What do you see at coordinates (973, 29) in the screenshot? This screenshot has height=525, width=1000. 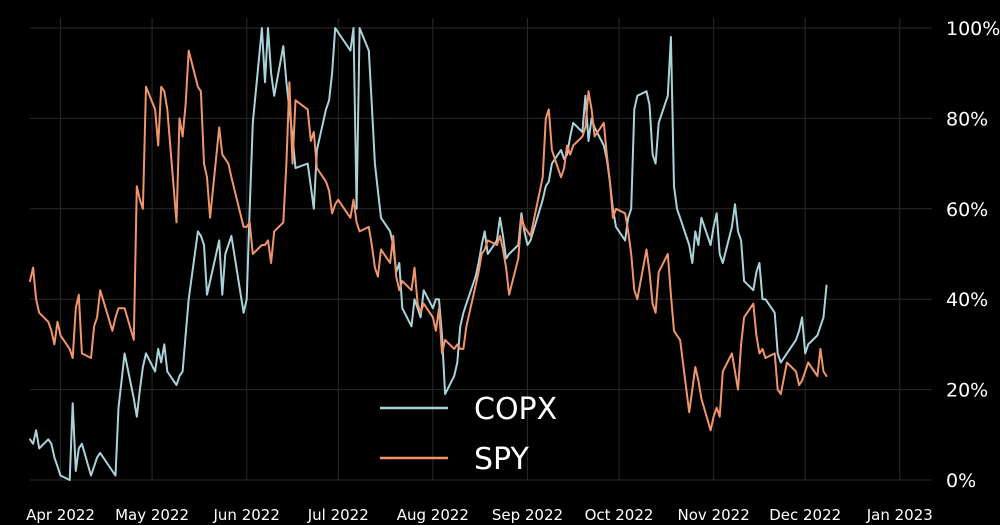 I see `y-tick-label: 100%` at bounding box center [973, 29].